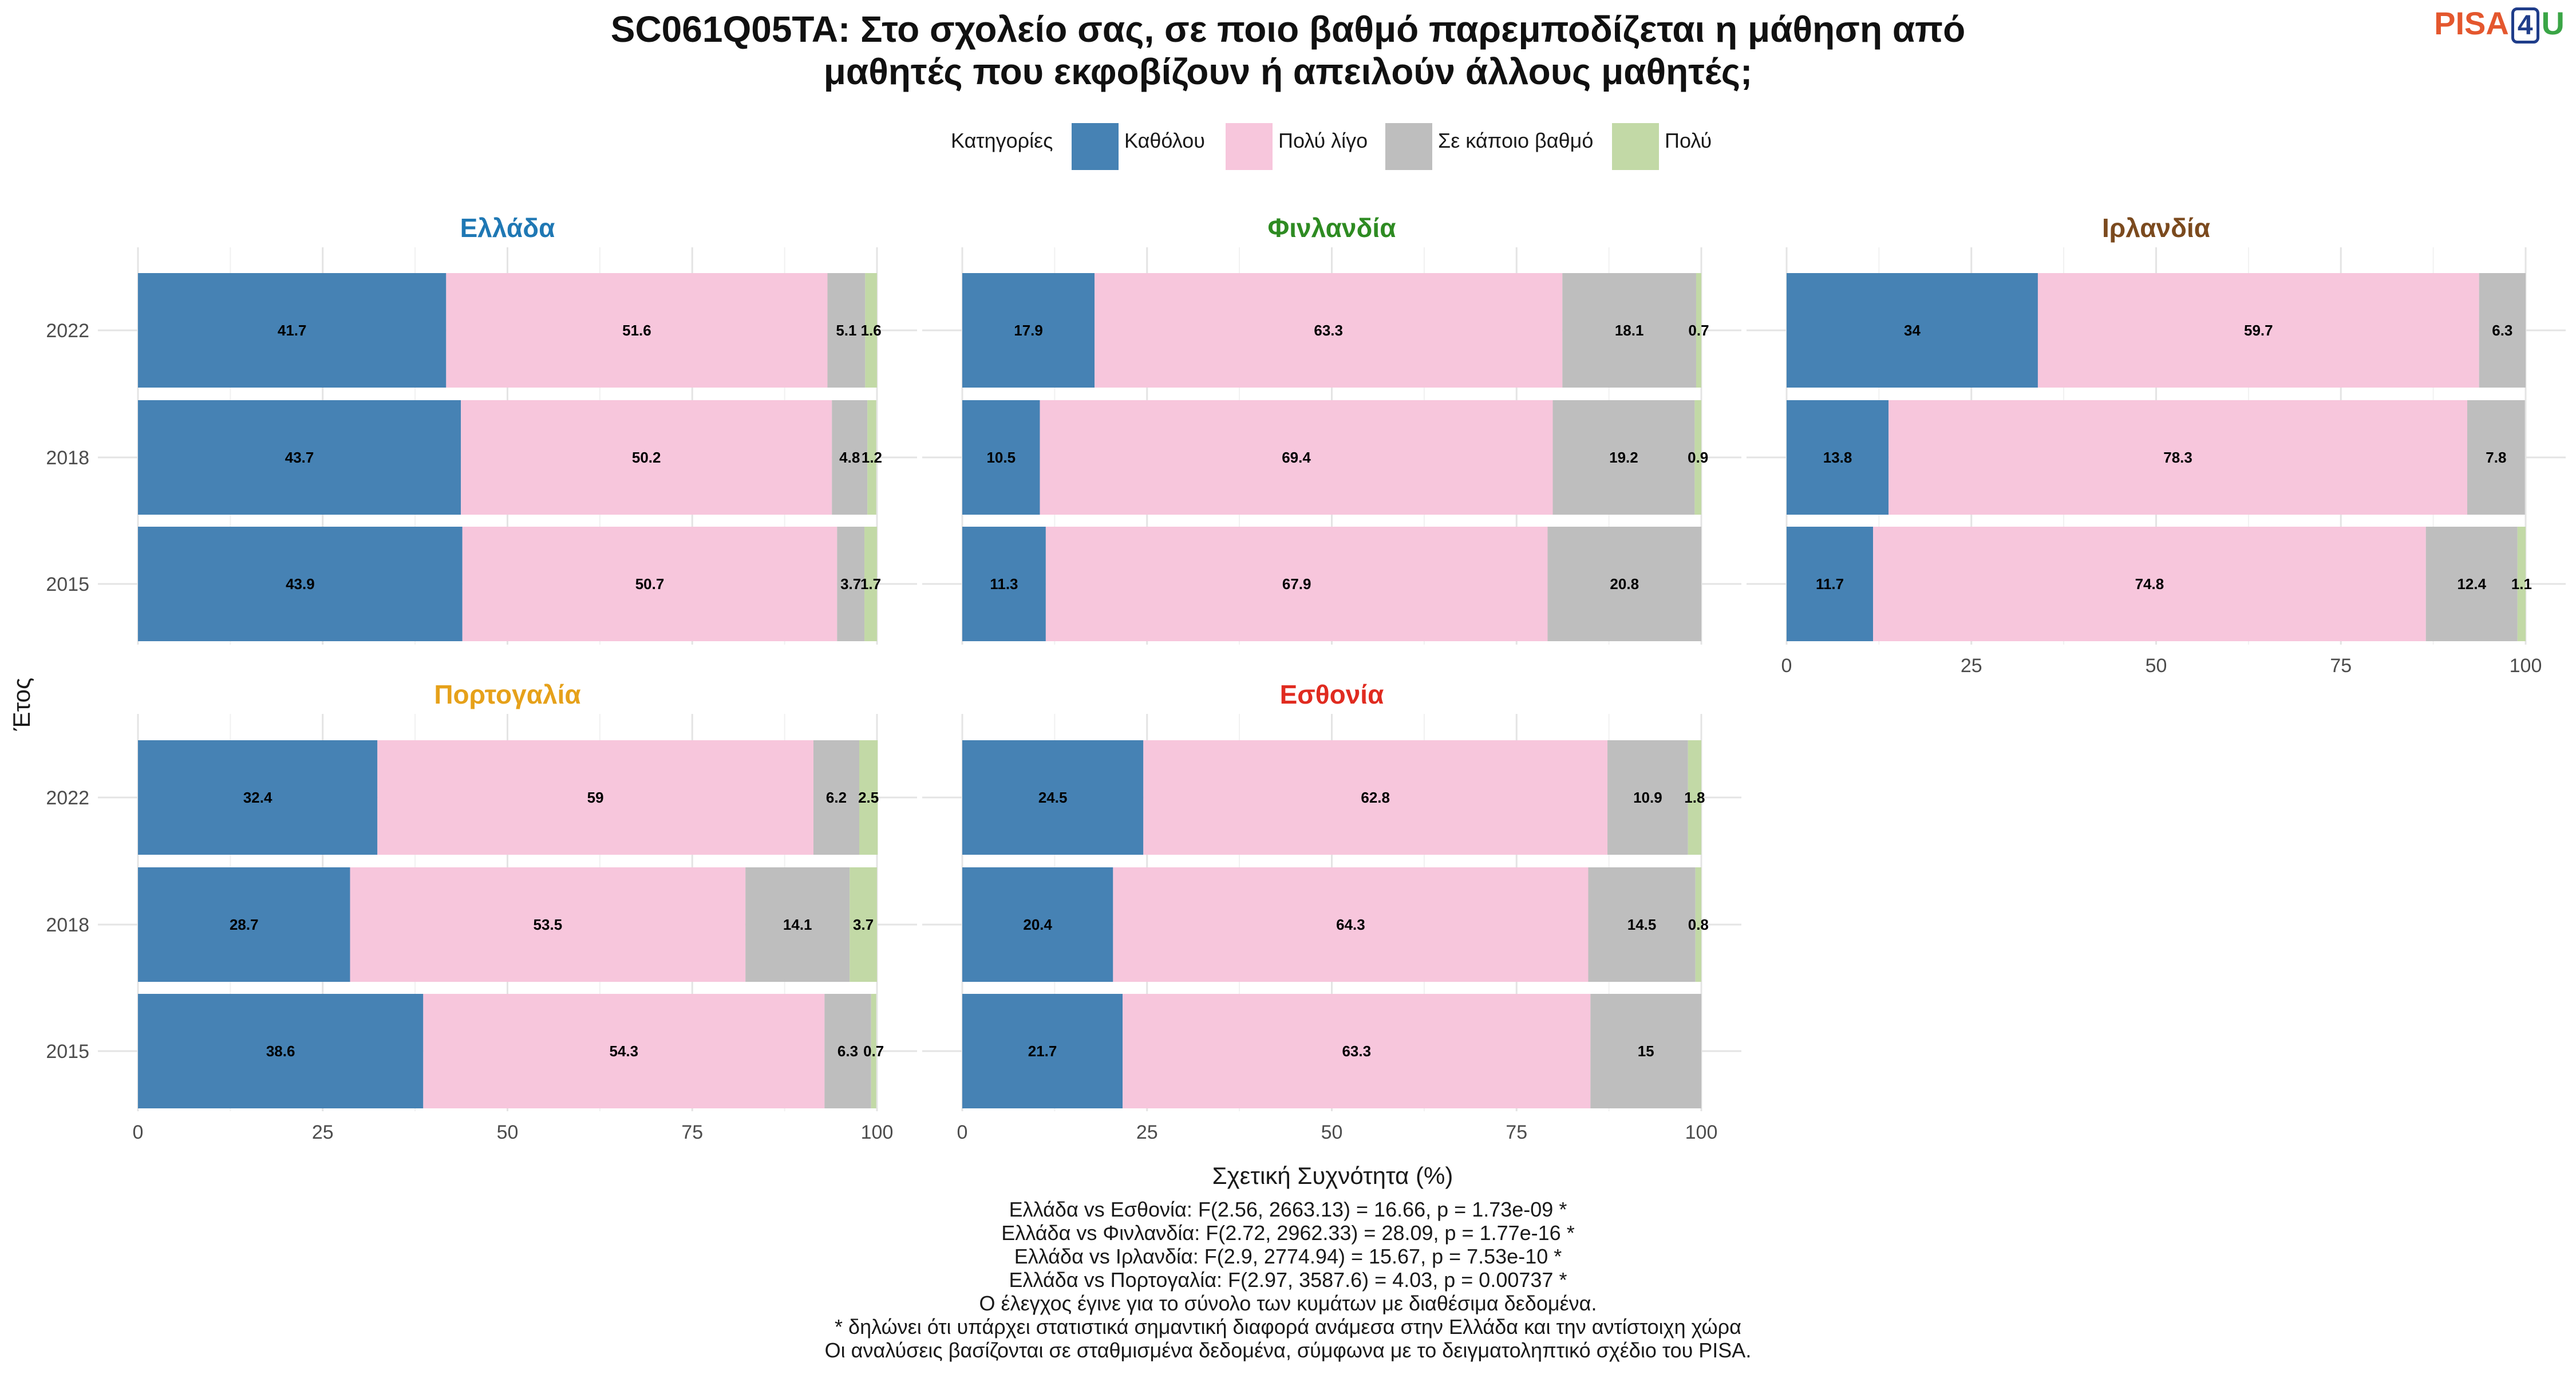 This screenshot has width=2576, height=1374. I want to click on data-label: 15, so click(1646, 1051).